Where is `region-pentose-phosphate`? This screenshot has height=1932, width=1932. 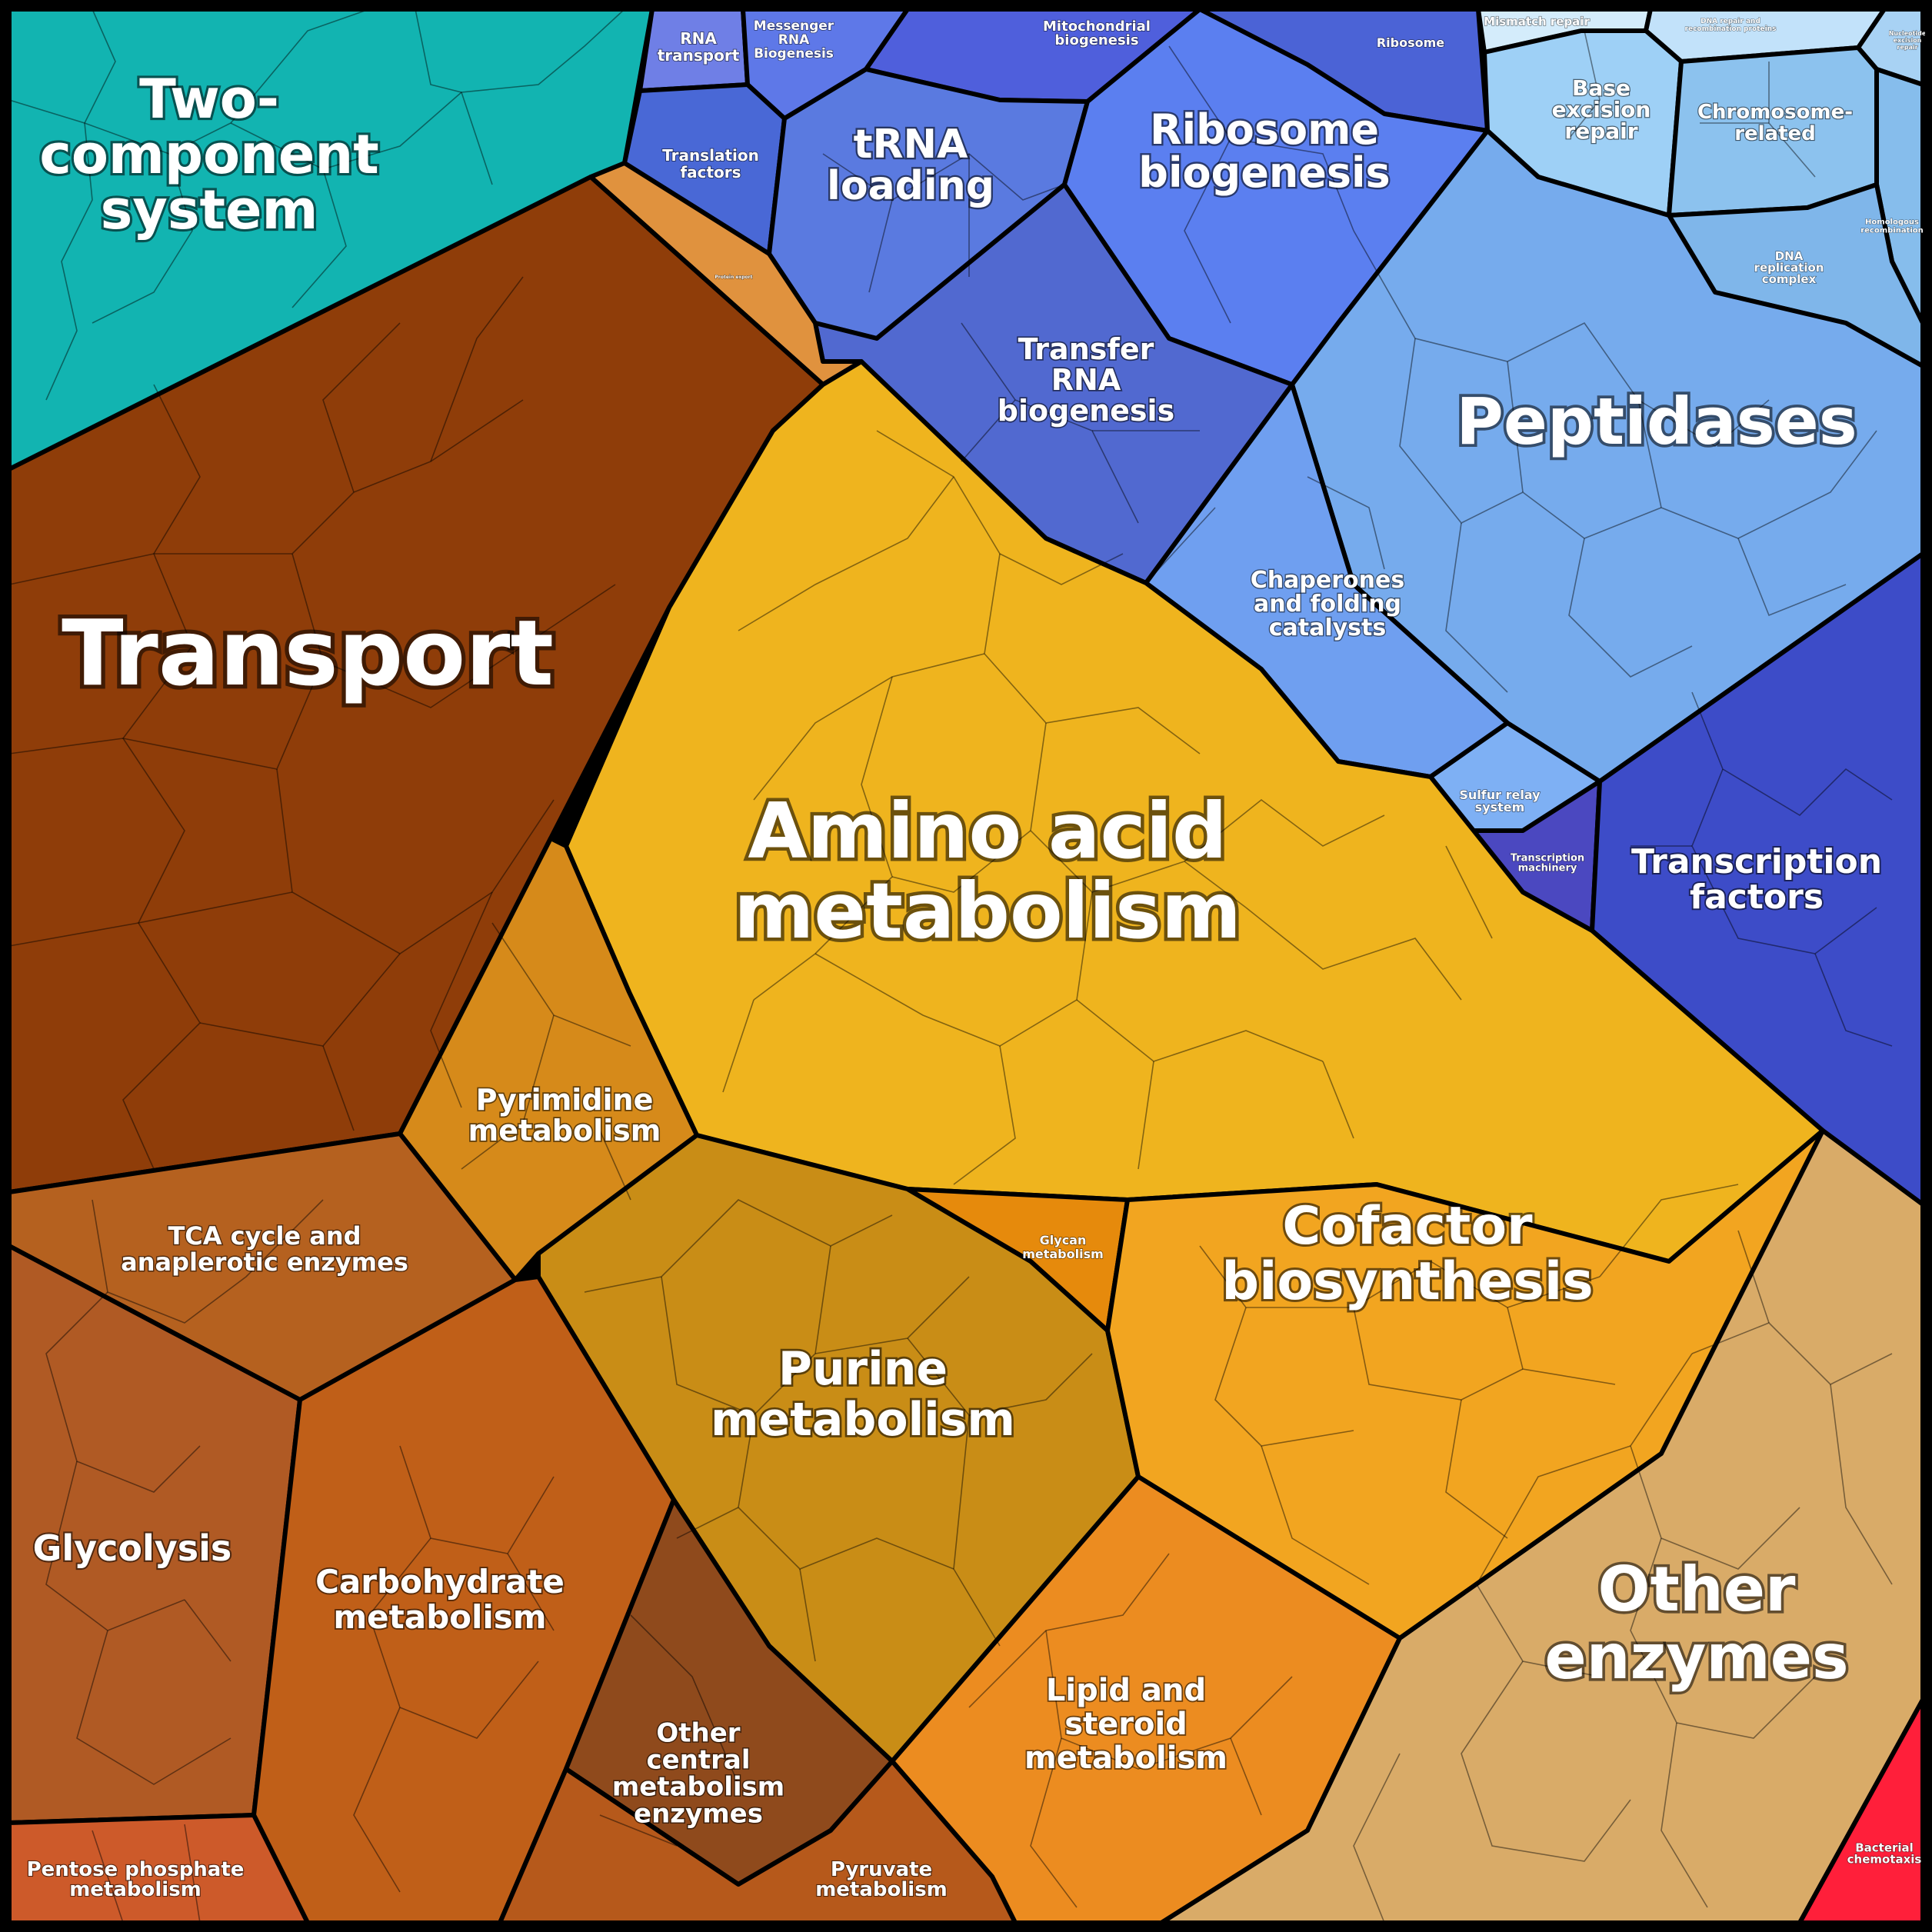
region-pentose-phosphate is located at coordinates (158, 1869).